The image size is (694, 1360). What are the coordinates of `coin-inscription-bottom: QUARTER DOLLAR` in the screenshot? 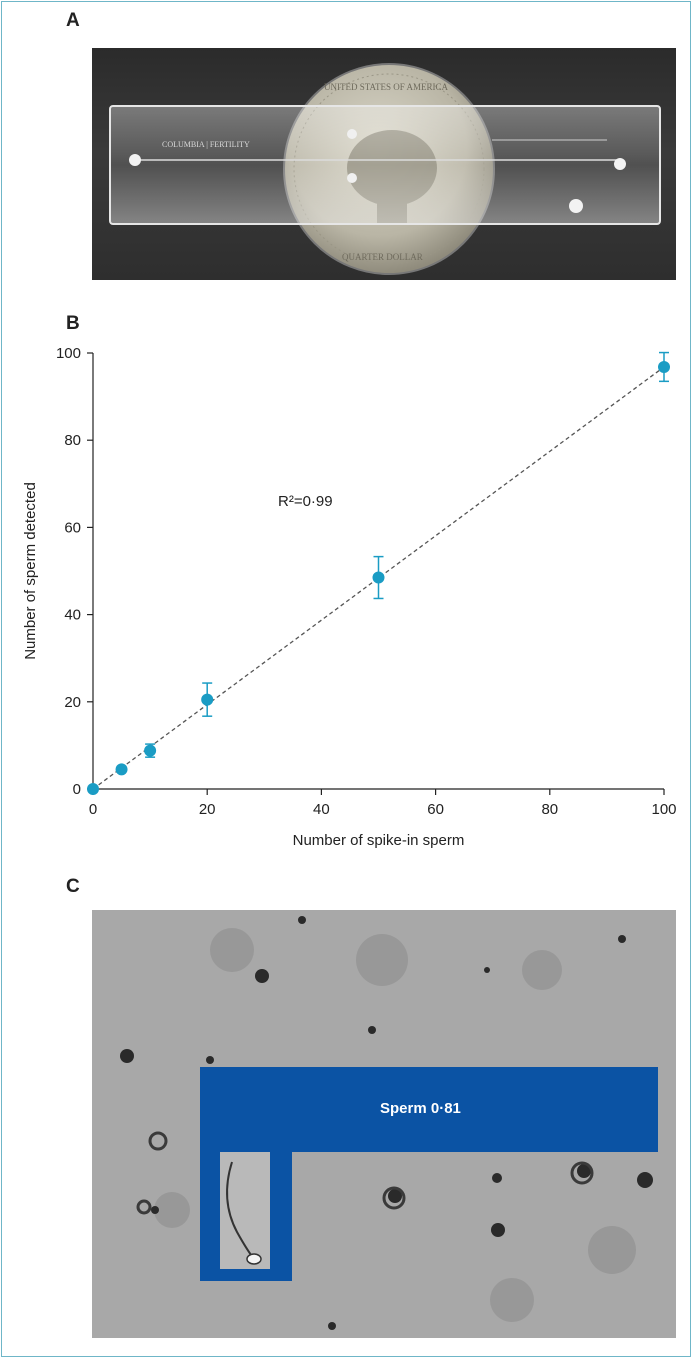 It's located at (382, 257).